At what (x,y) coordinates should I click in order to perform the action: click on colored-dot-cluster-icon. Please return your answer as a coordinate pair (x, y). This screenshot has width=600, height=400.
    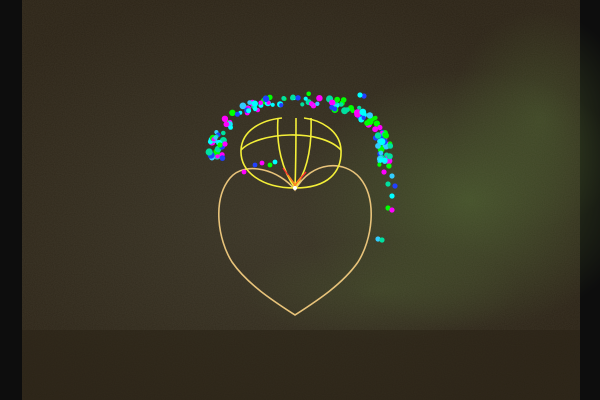
    Looking at the image, I should click on (301, 167).